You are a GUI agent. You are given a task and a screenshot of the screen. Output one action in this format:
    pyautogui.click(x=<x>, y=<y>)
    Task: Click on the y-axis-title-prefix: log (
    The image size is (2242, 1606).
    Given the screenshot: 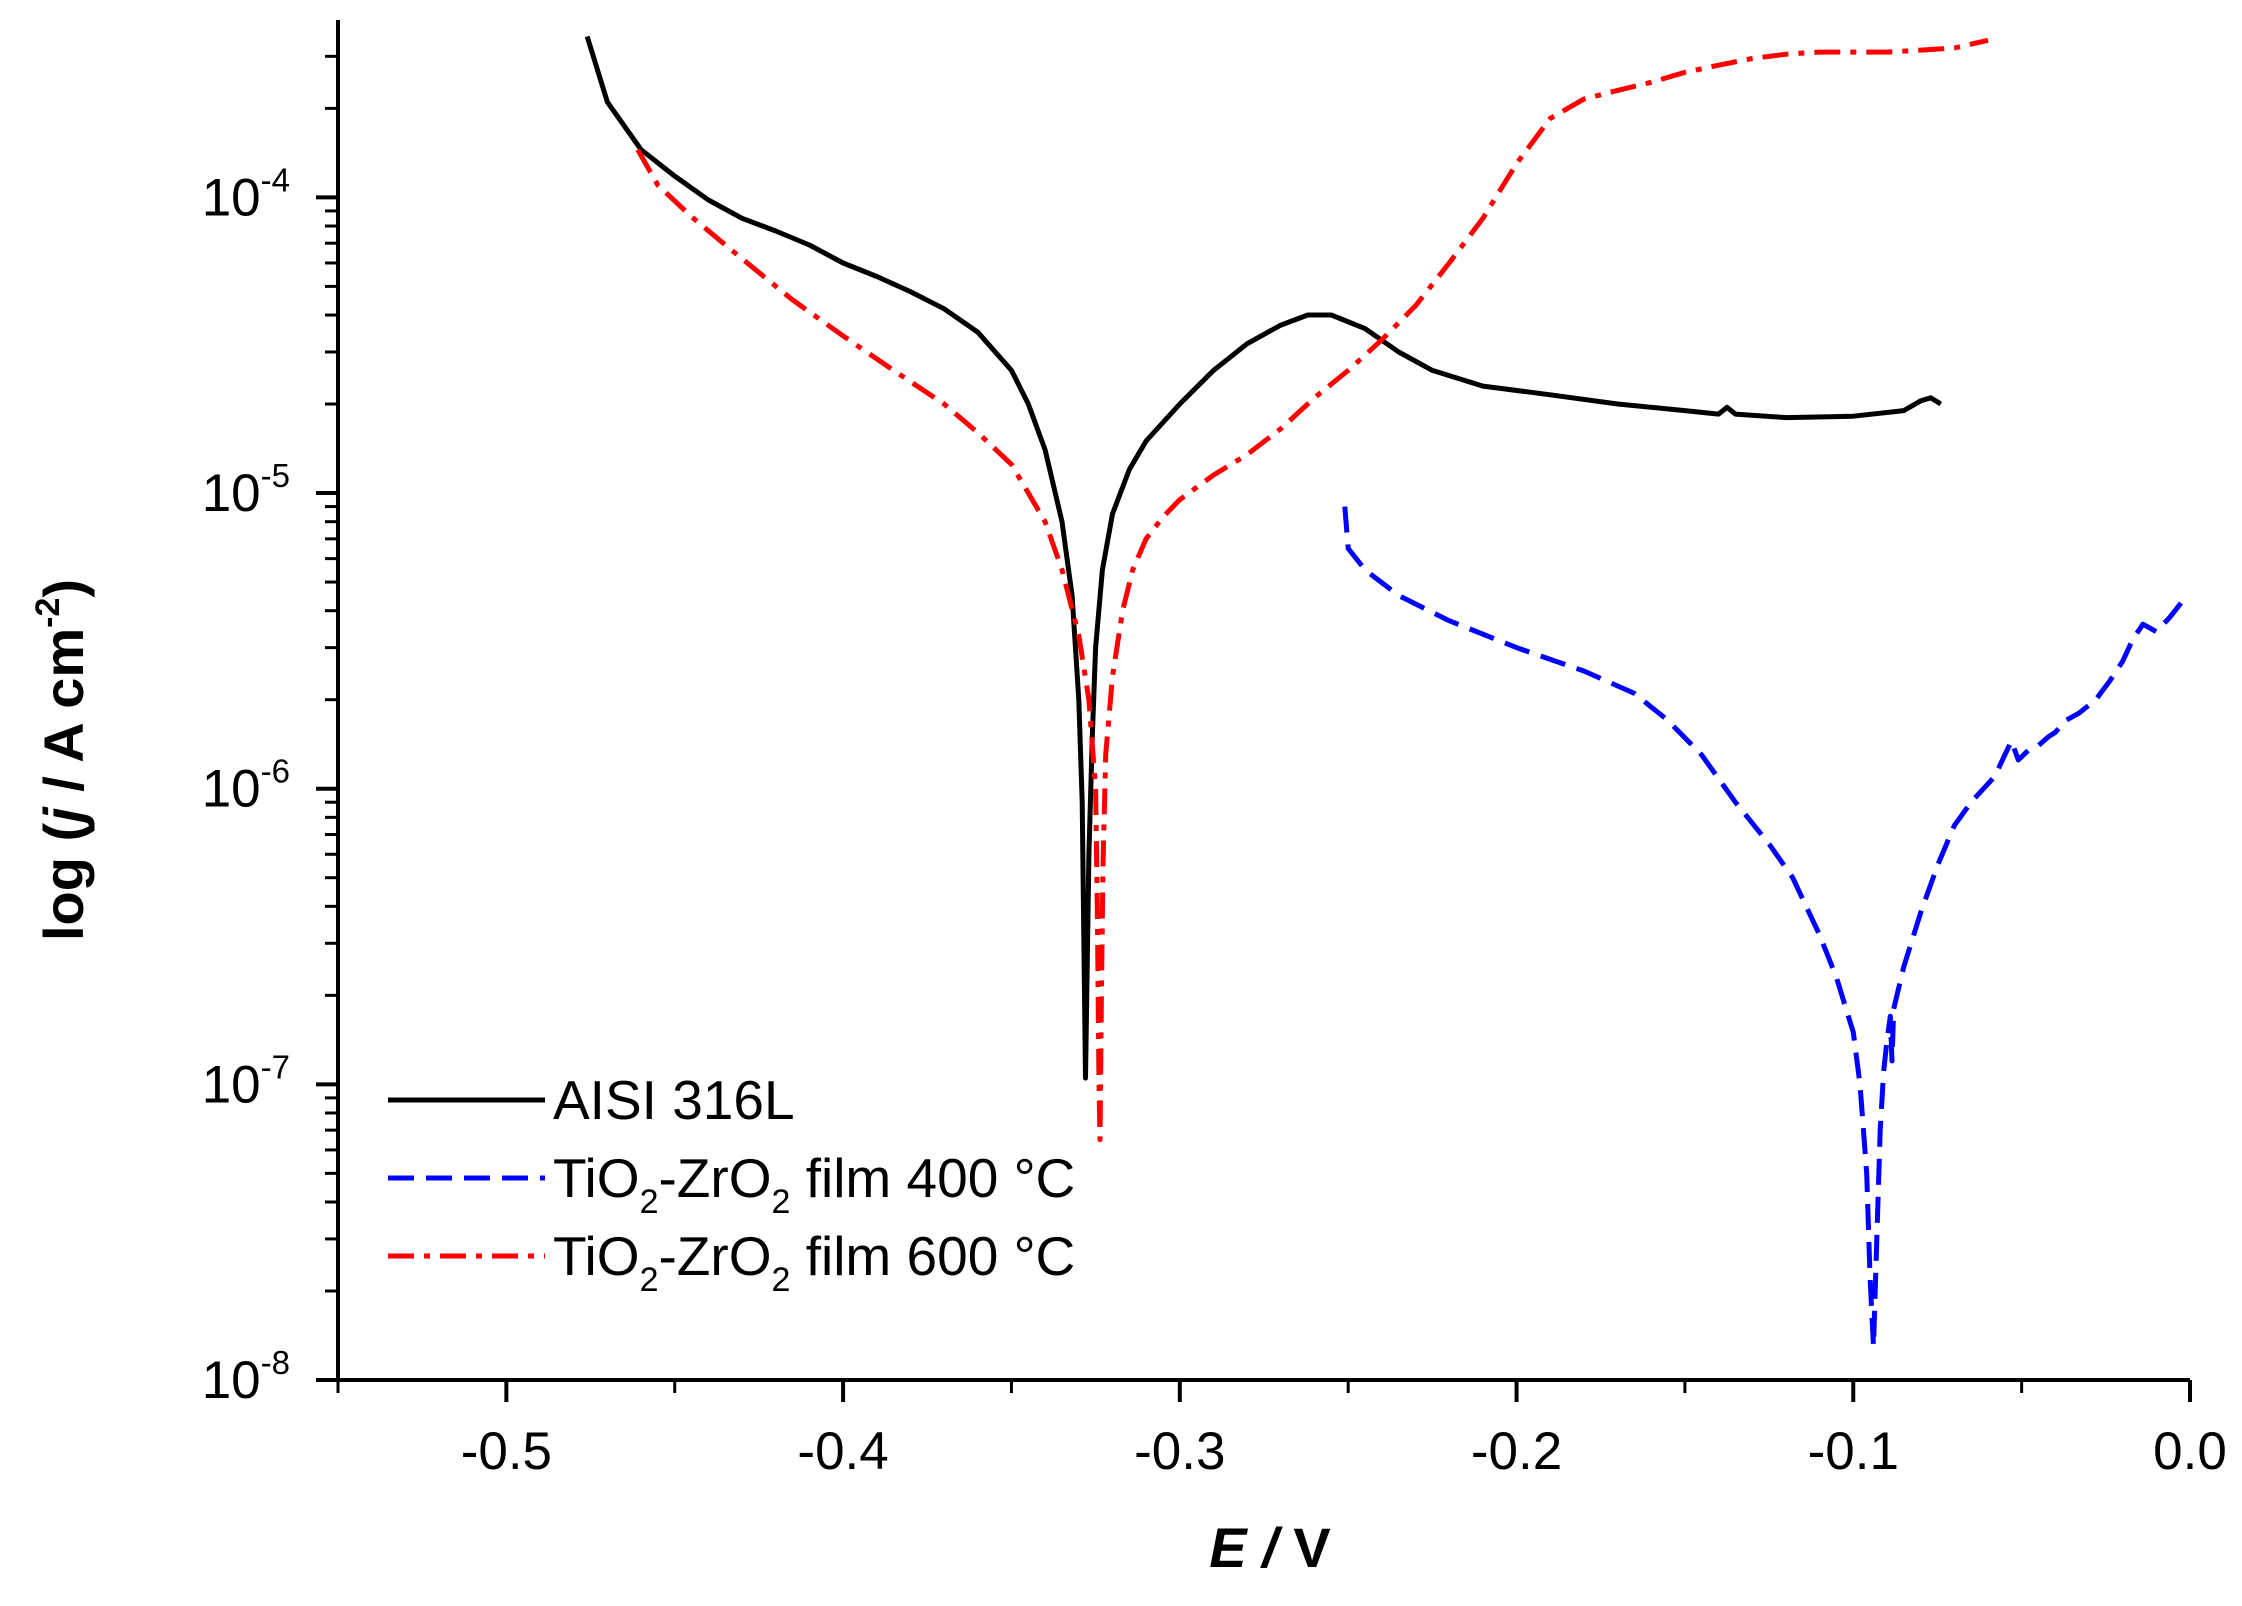 What is the action you would take?
    pyautogui.click(x=63, y=882)
    